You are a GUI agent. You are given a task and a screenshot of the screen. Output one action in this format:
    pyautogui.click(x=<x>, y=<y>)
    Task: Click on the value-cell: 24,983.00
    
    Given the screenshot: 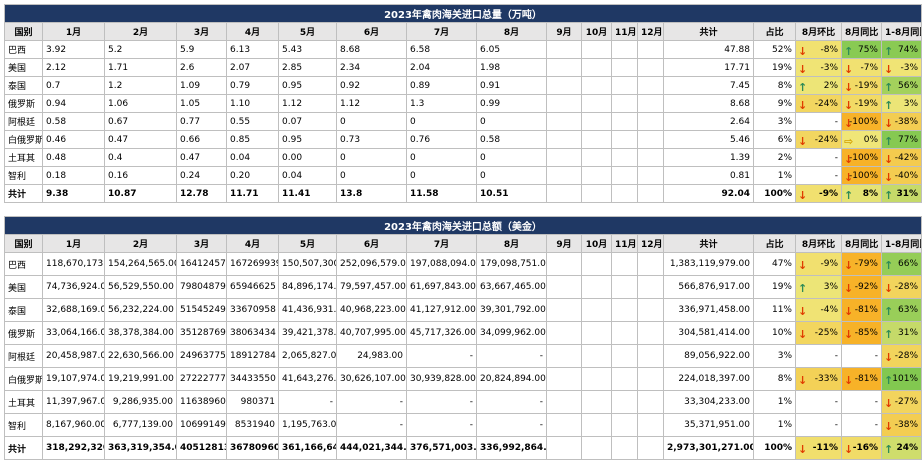 What is the action you would take?
    pyautogui.click(x=371, y=356)
    